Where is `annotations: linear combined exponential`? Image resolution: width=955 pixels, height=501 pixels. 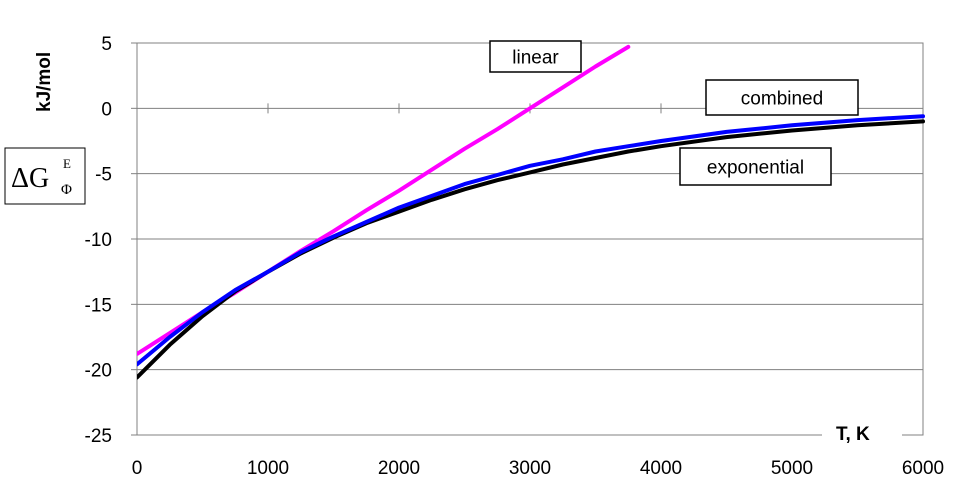
annotations: linear combined exponential is located at coordinates (674, 113).